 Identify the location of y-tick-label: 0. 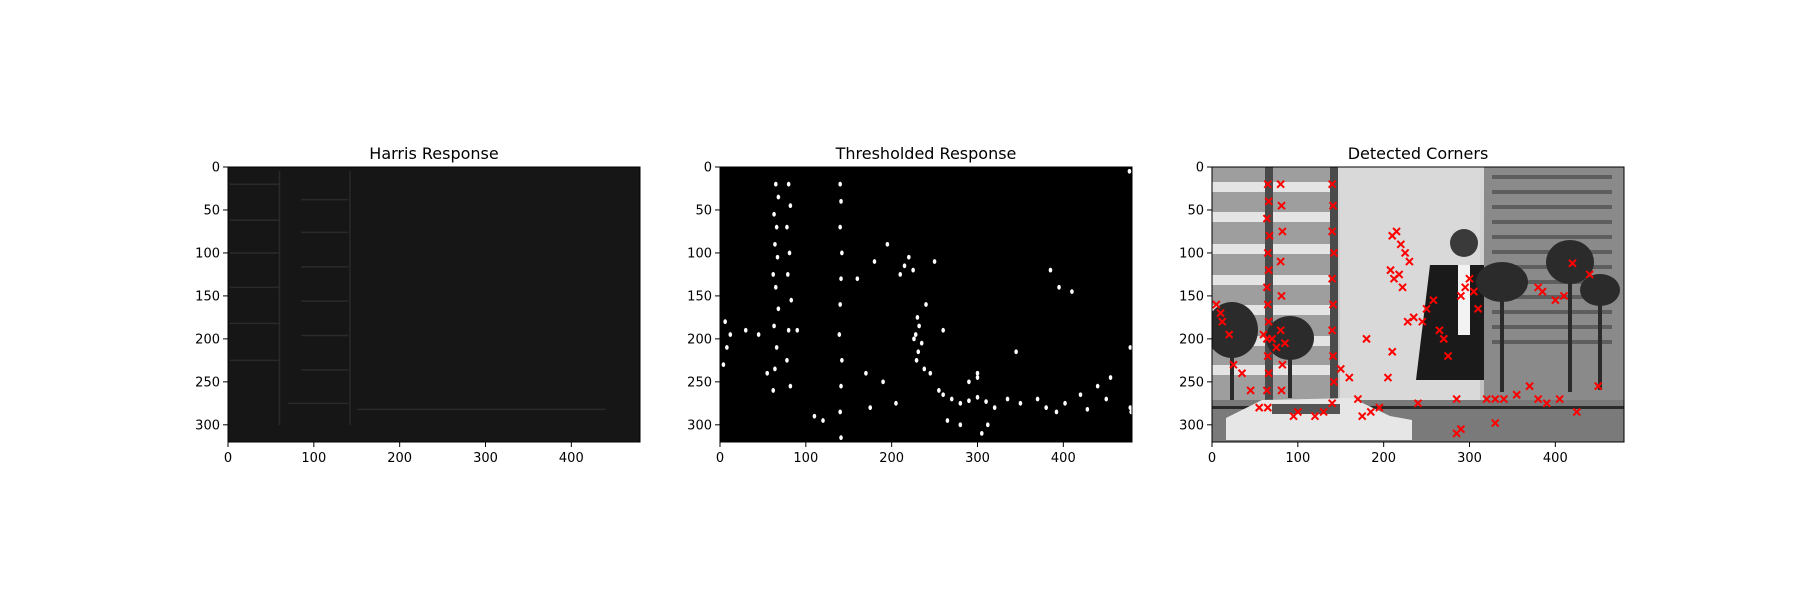
(708, 168).